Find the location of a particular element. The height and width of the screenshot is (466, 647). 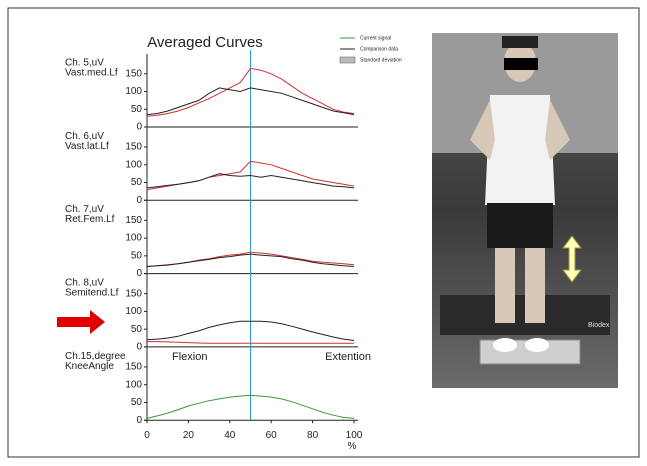

channel-label: Ch. 8,uV is located at coordinates (84, 283).